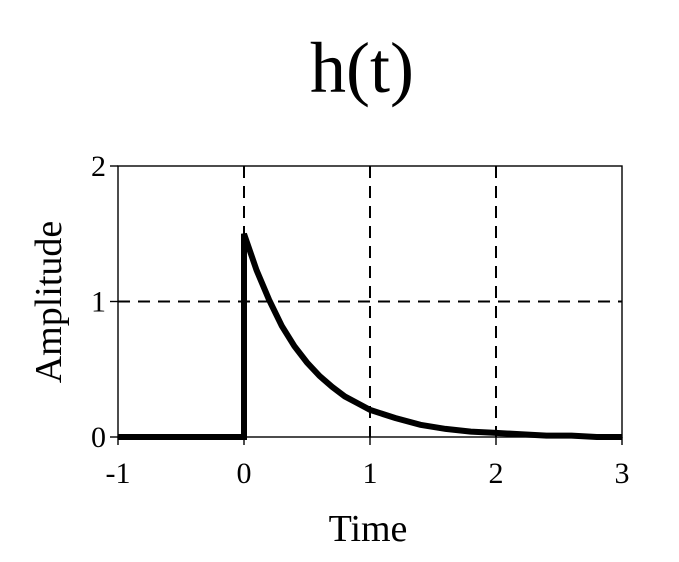 Image resolution: width=679 pixels, height=562 pixels. I want to click on y-tick-label: 0, so click(98, 437).